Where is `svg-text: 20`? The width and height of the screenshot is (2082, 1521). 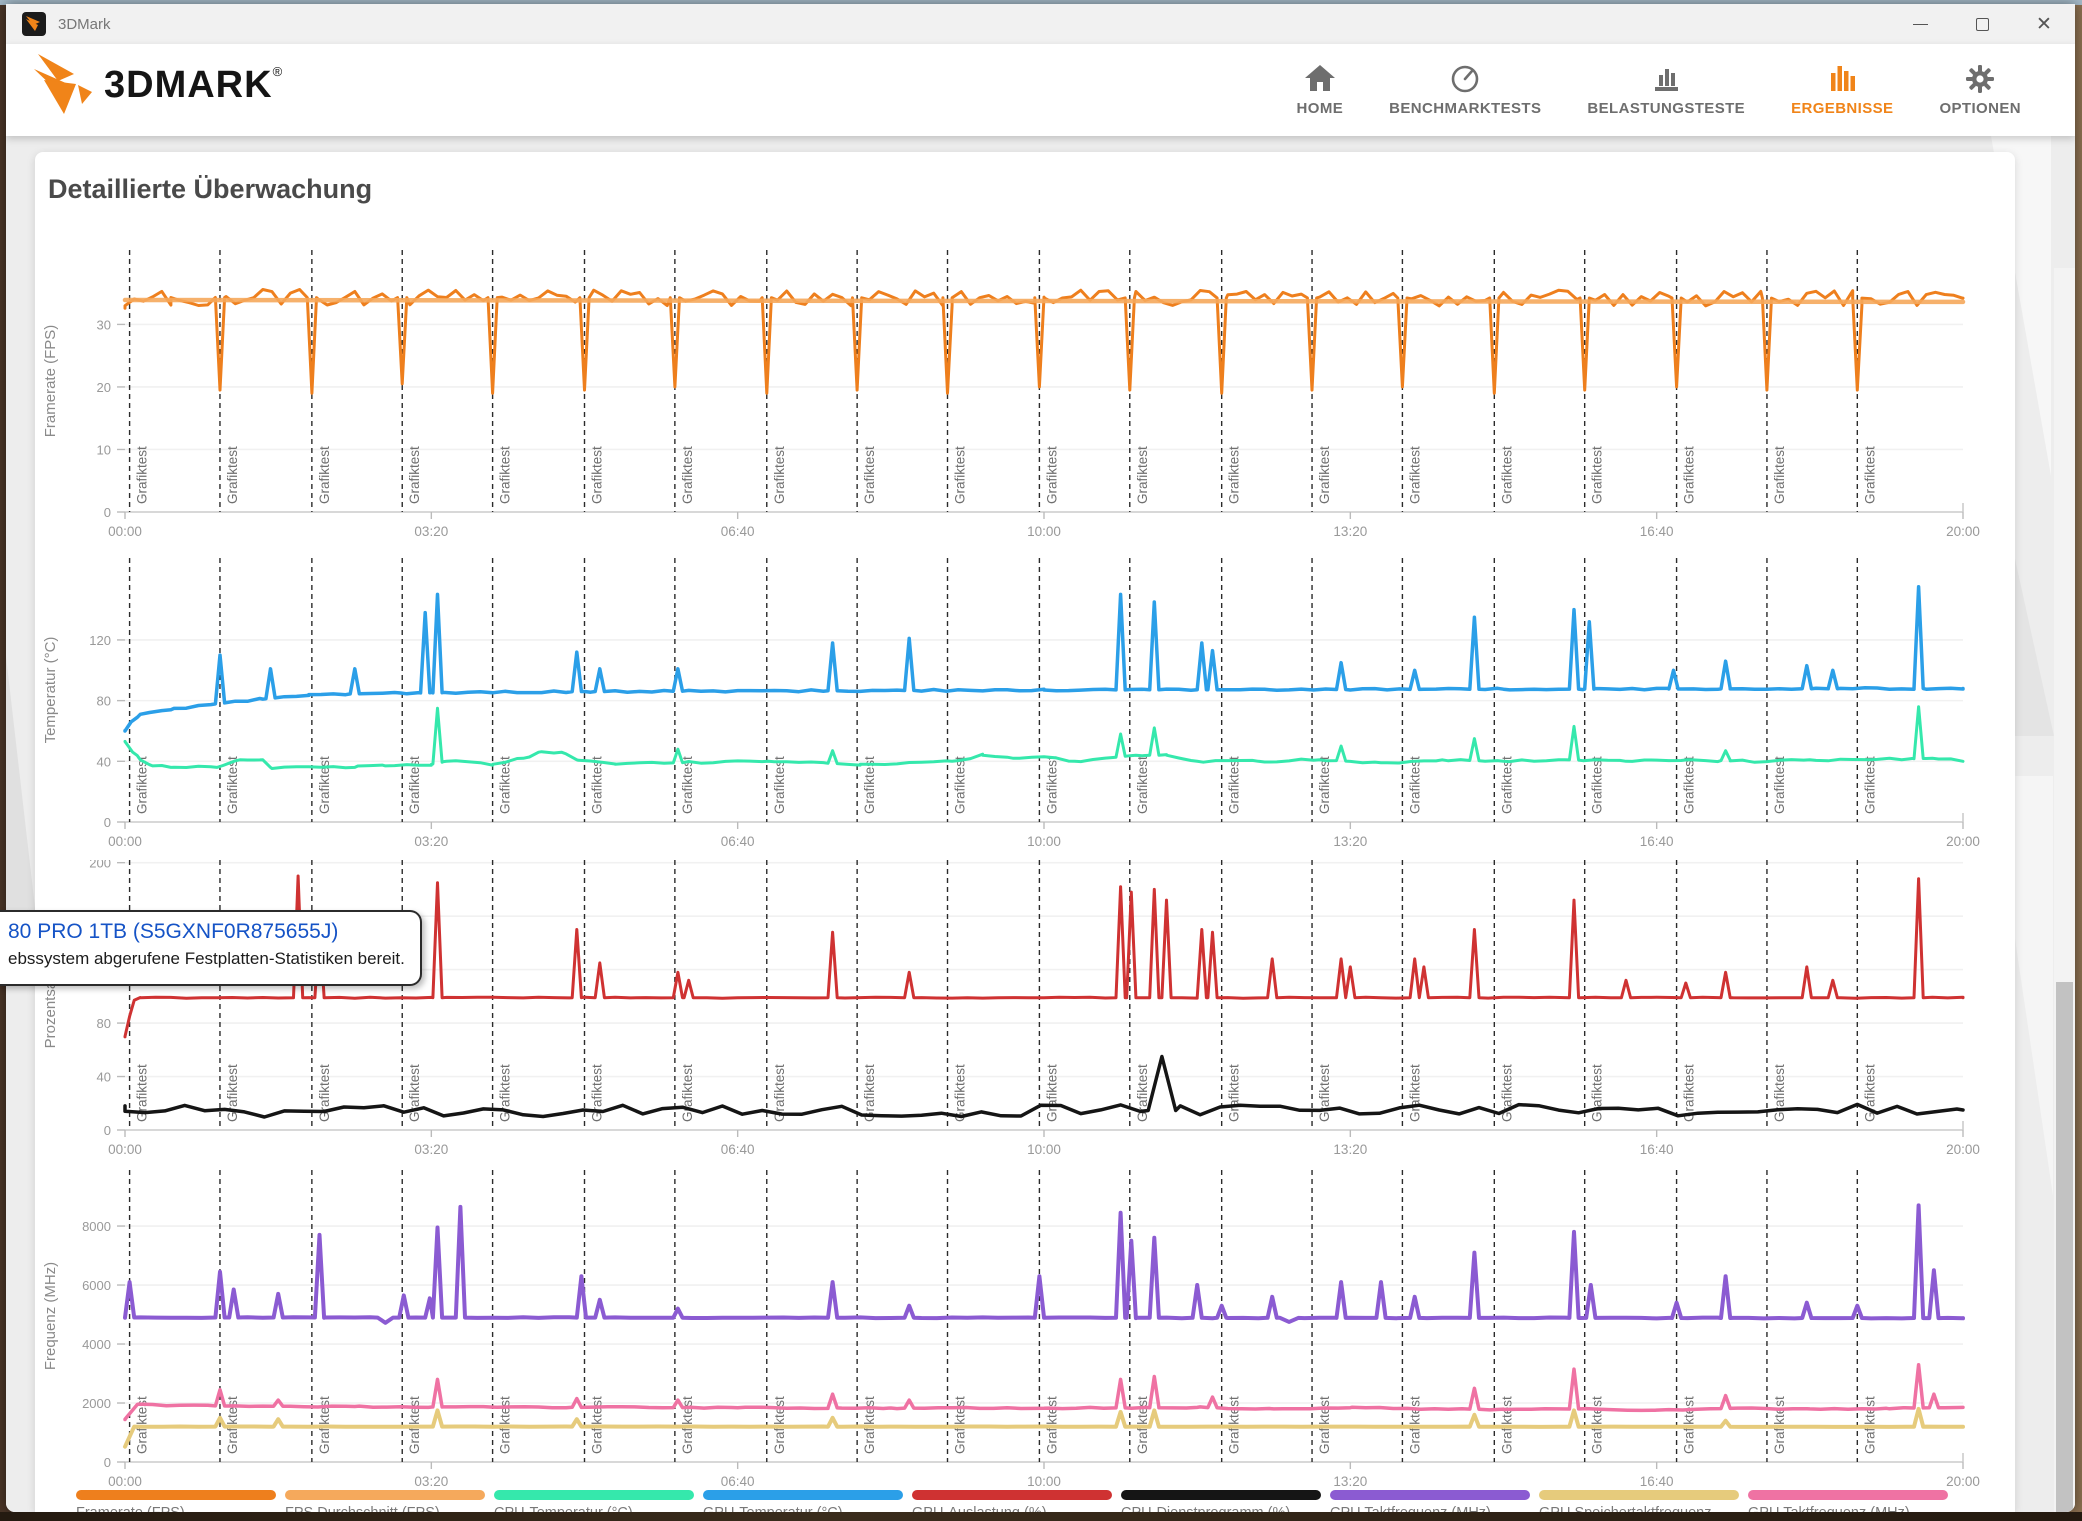
svg-text: 20 is located at coordinates (104, 387).